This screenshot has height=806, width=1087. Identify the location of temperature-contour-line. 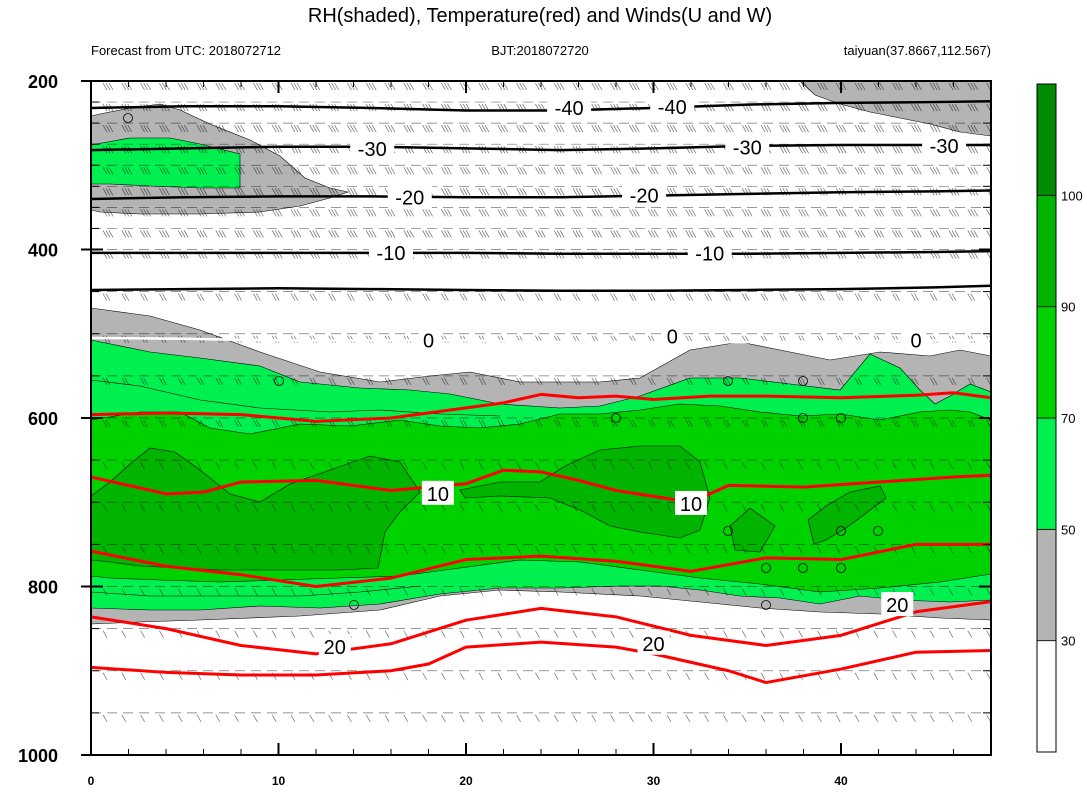
(541, 195).